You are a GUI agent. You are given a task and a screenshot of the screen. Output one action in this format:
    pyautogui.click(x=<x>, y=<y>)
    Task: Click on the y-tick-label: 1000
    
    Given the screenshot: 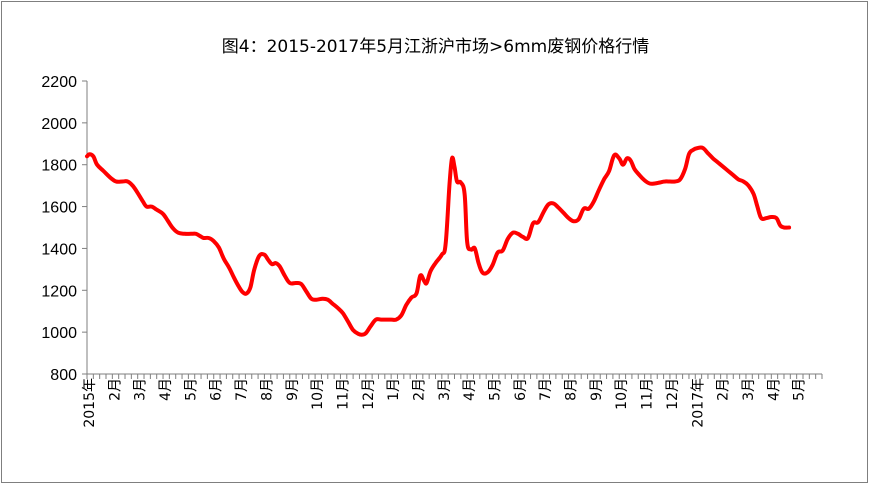 What is the action you would take?
    pyautogui.click(x=59, y=333)
    